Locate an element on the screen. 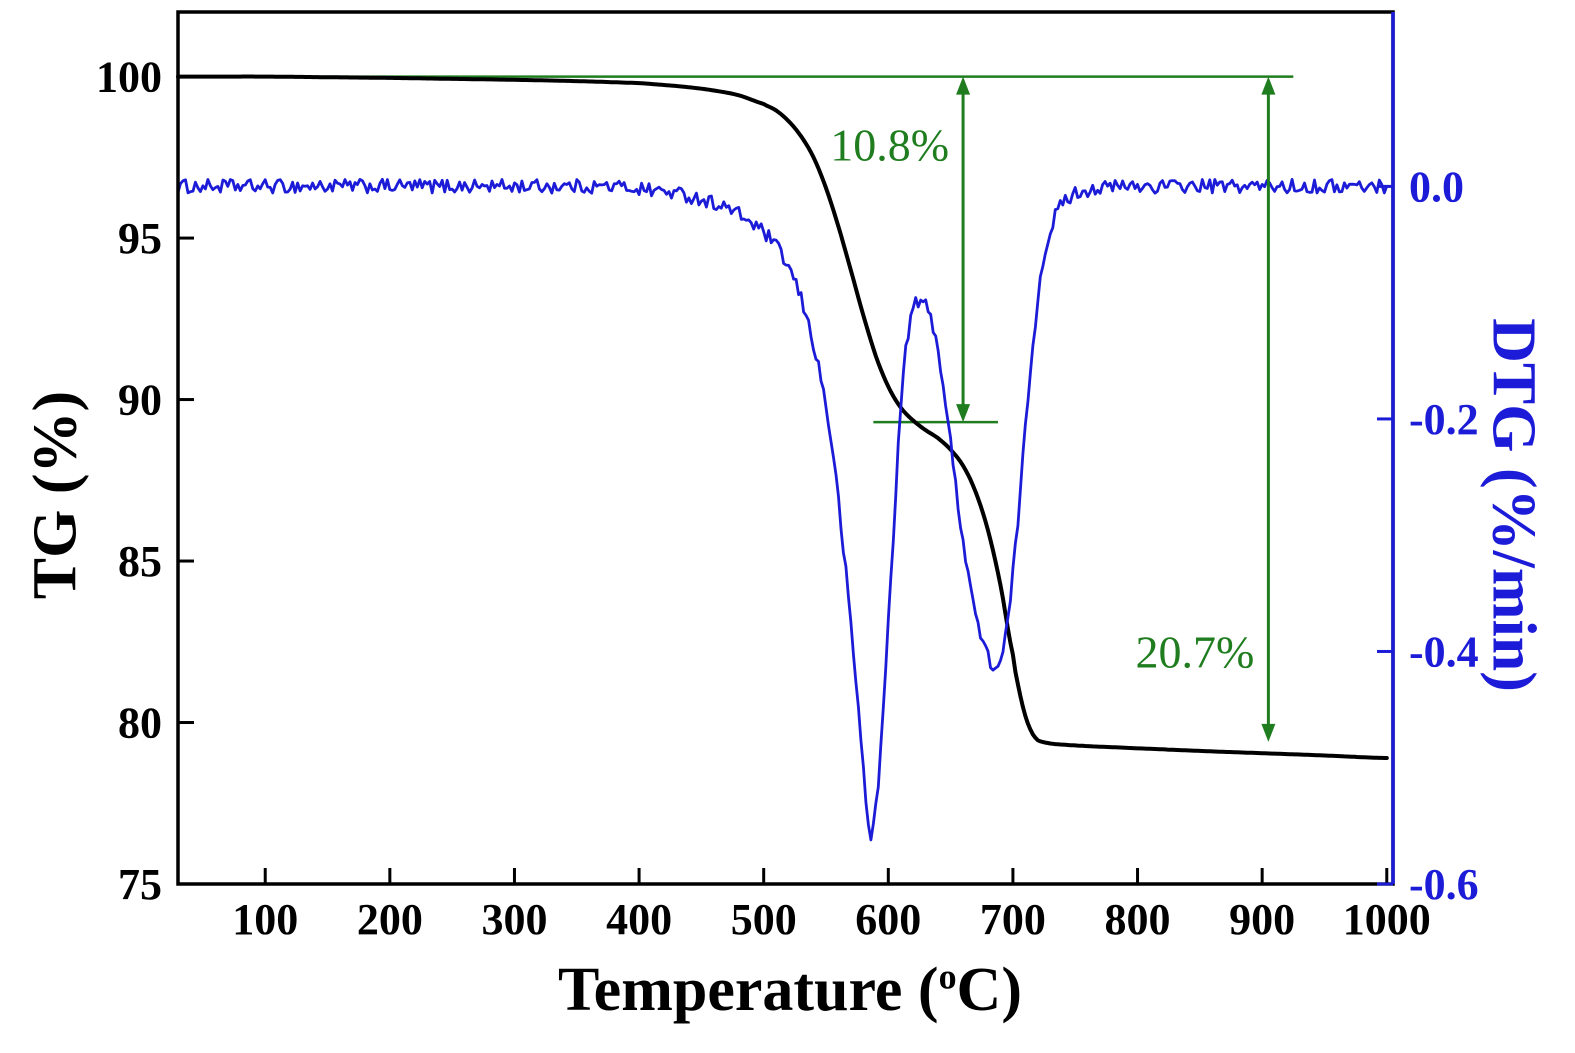 Image resolution: width=1575 pixels, height=1053 pixels. left-y-tick-label: 85 is located at coordinates (140, 561).